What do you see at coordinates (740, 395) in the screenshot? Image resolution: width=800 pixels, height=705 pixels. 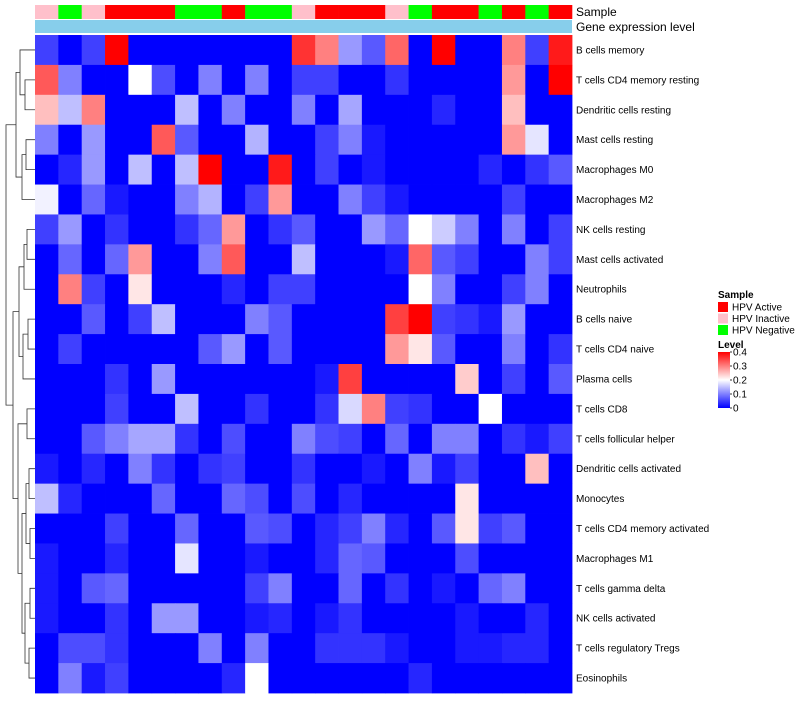 I see `level-tick-label: 0.1` at bounding box center [740, 395].